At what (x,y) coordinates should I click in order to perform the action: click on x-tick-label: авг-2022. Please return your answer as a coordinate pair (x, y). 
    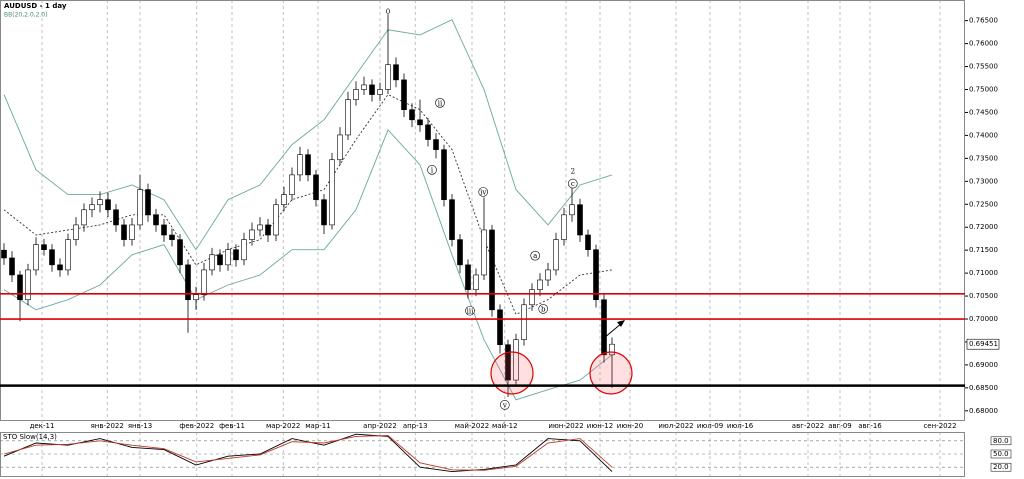
    Looking at the image, I should click on (808, 426).